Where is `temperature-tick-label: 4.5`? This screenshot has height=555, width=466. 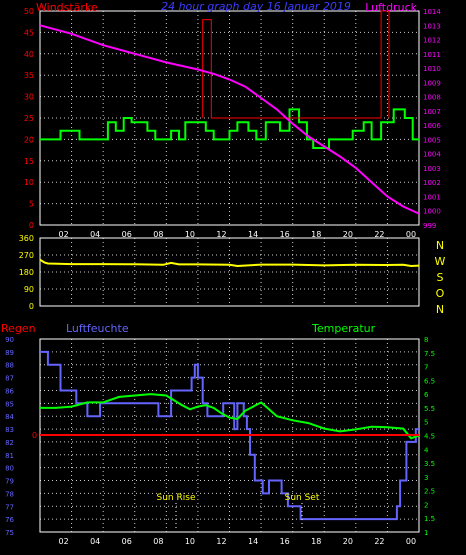 temperature-tick-label: 4.5 is located at coordinates (429, 437).